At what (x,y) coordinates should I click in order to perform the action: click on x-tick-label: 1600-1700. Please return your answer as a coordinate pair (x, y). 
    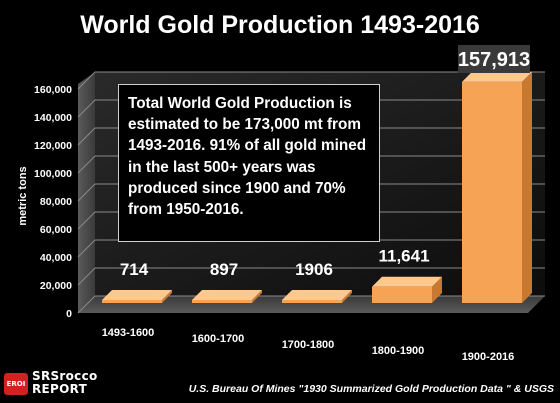
    Looking at the image, I should click on (218, 339).